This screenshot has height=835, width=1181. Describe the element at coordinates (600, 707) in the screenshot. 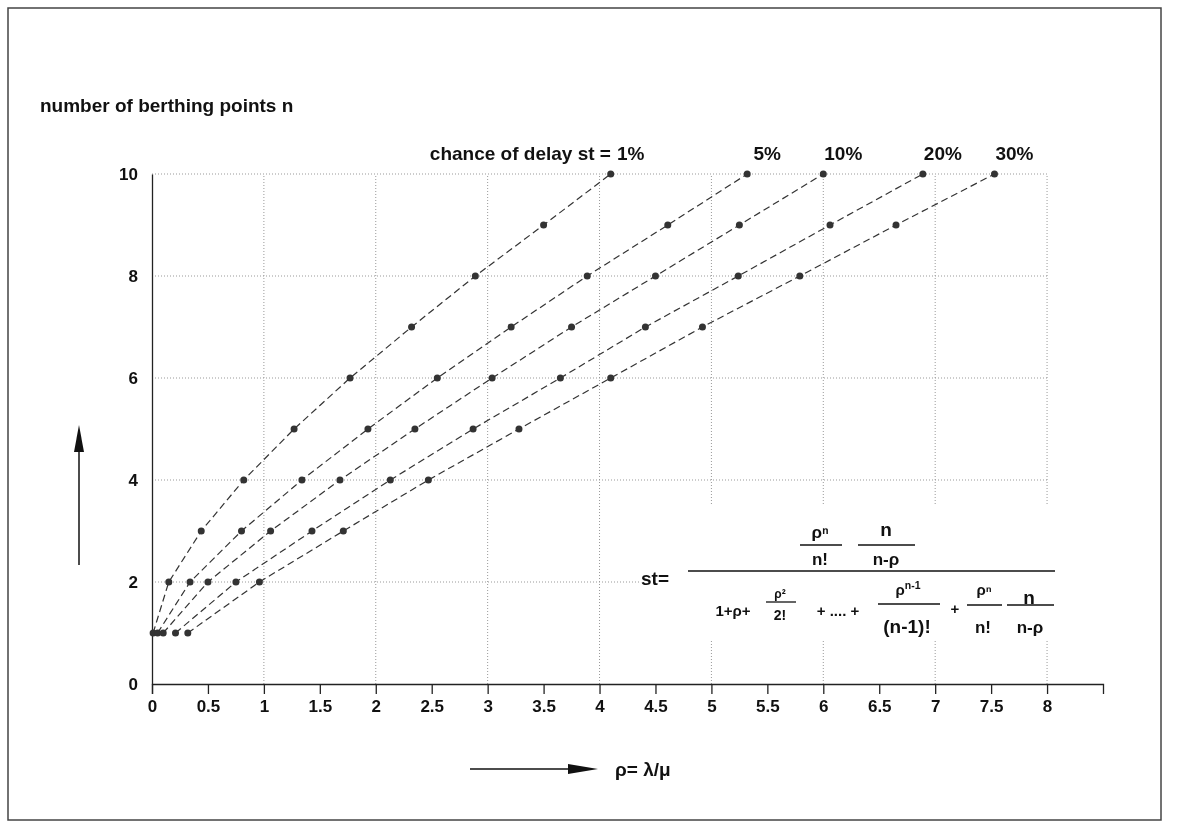

I see `x-tick-label: 4` at that location.